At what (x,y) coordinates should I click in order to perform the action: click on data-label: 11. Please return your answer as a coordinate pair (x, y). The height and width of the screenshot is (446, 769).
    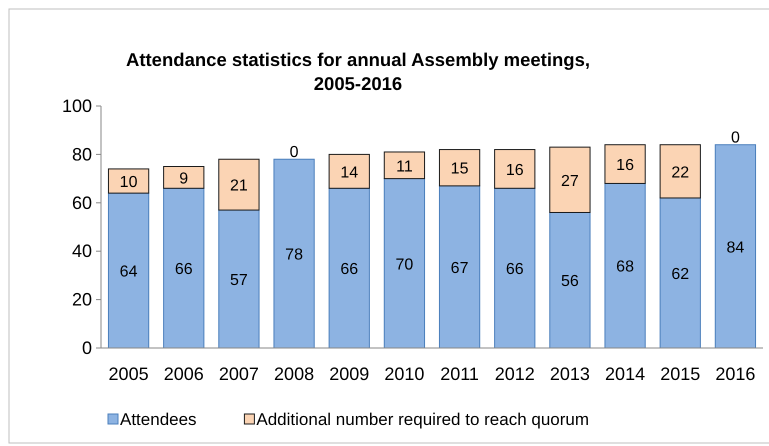
    Looking at the image, I should click on (404, 167).